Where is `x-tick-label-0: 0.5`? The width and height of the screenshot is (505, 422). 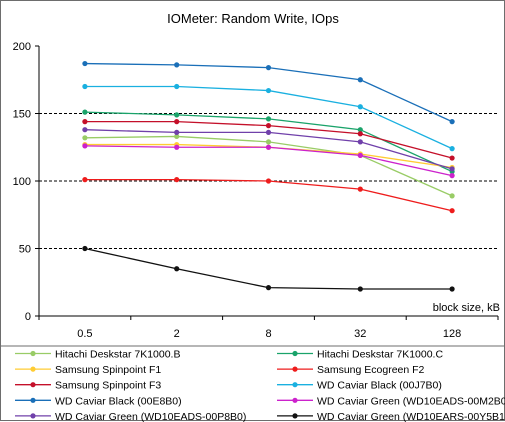
x-tick-label-0: 0.5 is located at coordinates (84, 334).